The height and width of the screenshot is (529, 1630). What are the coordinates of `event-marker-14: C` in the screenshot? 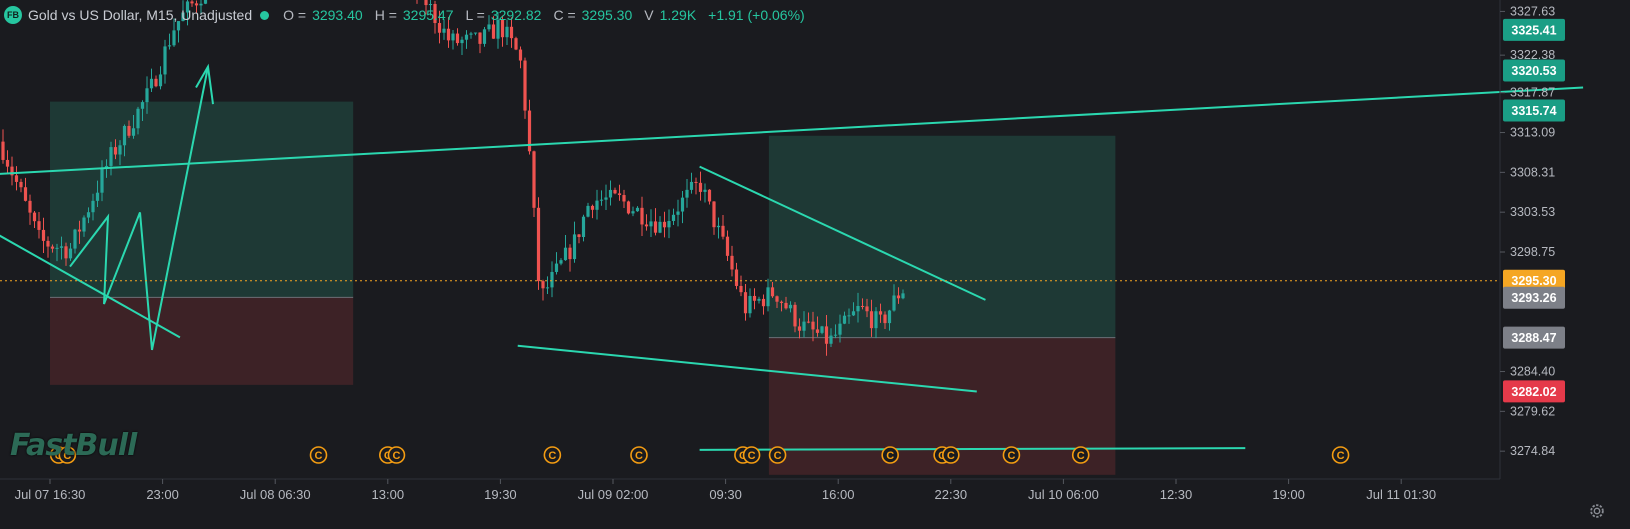 It's located at (1011, 455).